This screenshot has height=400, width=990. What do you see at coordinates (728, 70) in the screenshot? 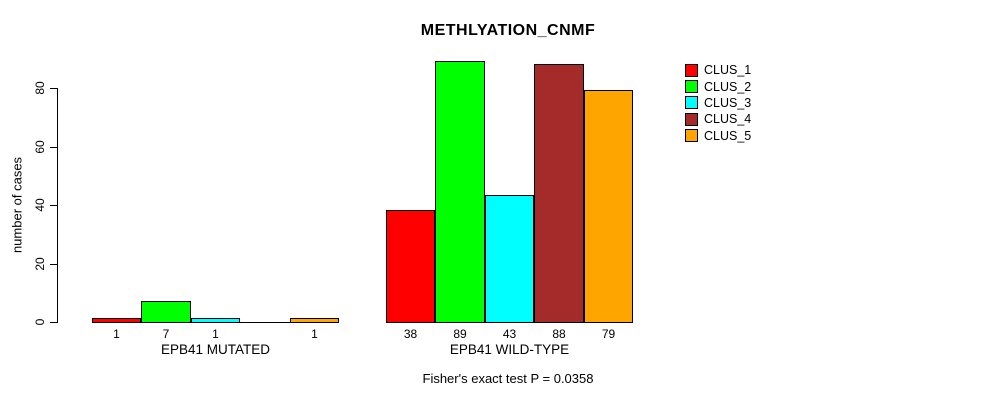
I see `legend-label: CLUS_1` at bounding box center [728, 70].